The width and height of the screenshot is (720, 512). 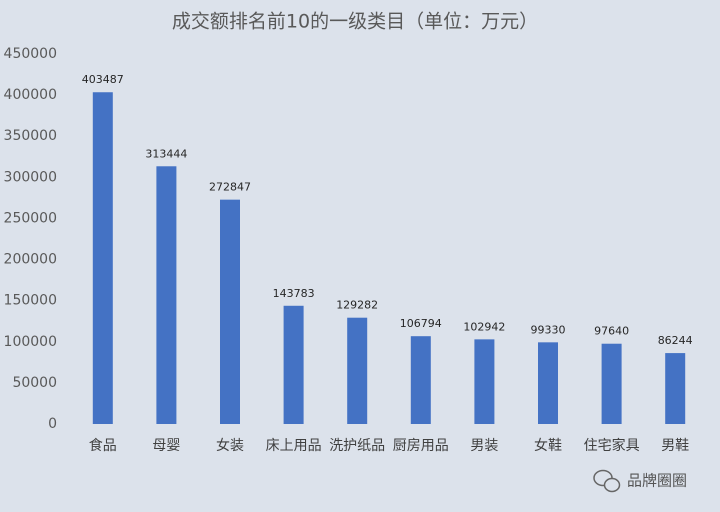 What do you see at coordinates (294, 446) in the screenshot?
I see `x-tick-label: 床上用品` at bounding box center [294, 446].